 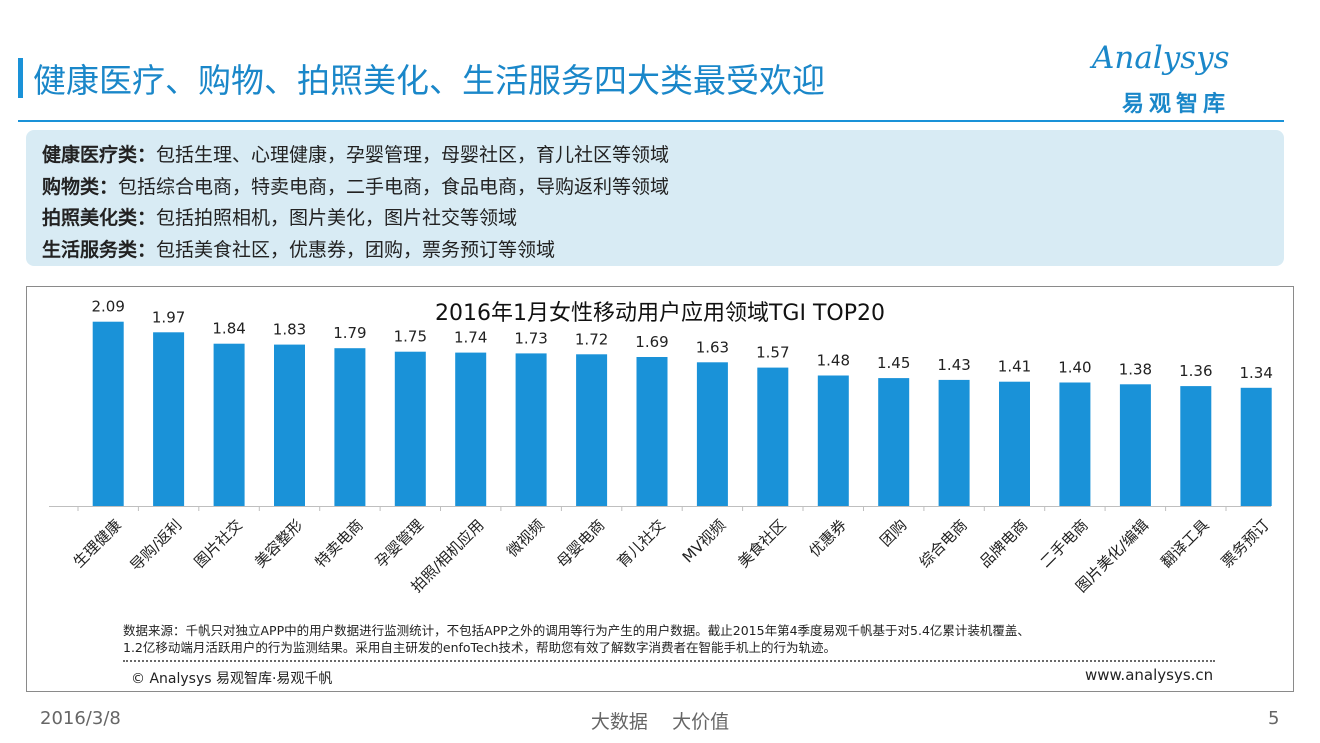 I want to click on category-label: 优惠券, so click(x=827, y=538).